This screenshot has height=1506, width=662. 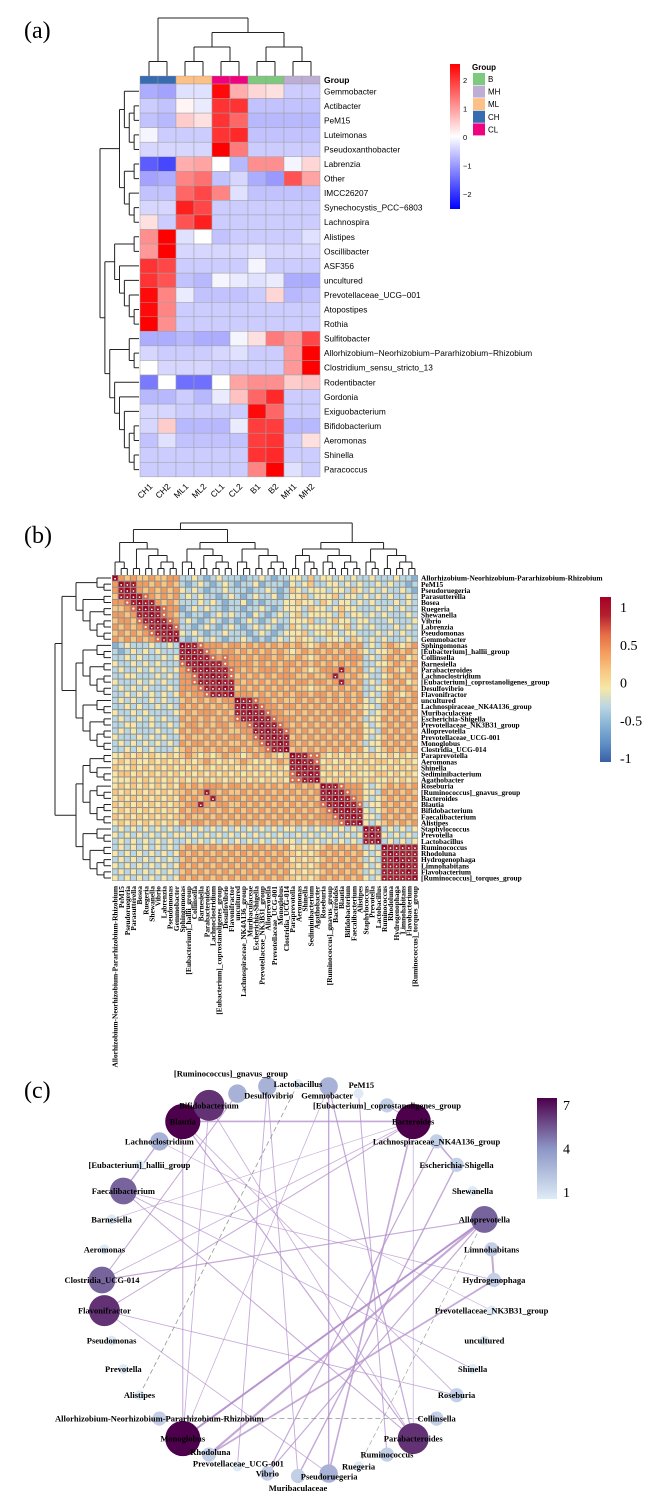 I want to click on positive-edge, so click(x=255, y=1262).